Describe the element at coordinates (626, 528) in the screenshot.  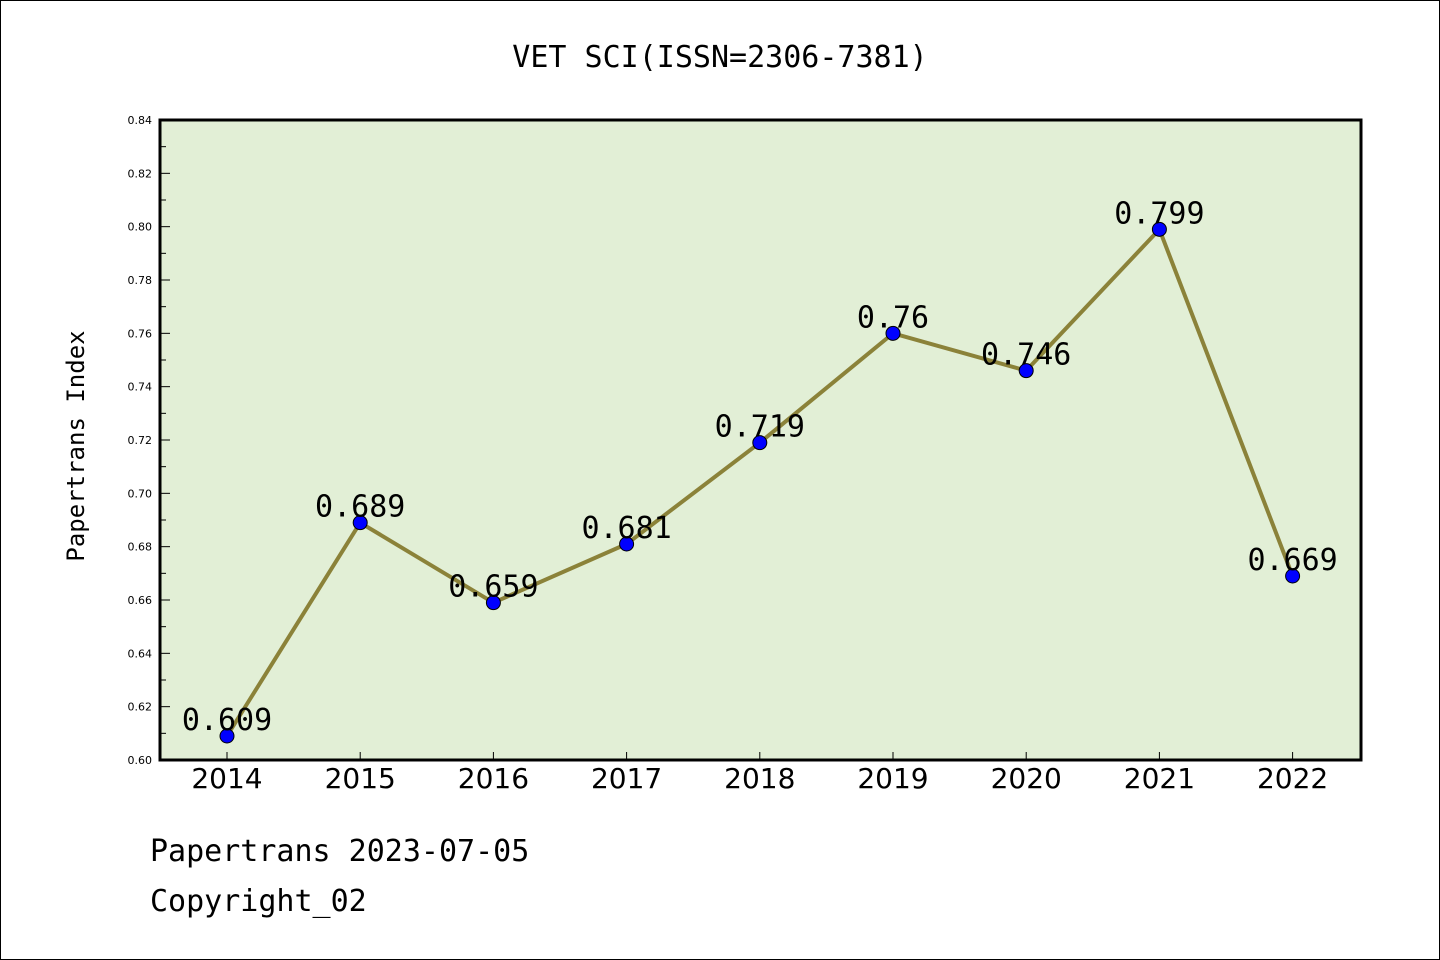
I see `data-label: 0.681` at that location.